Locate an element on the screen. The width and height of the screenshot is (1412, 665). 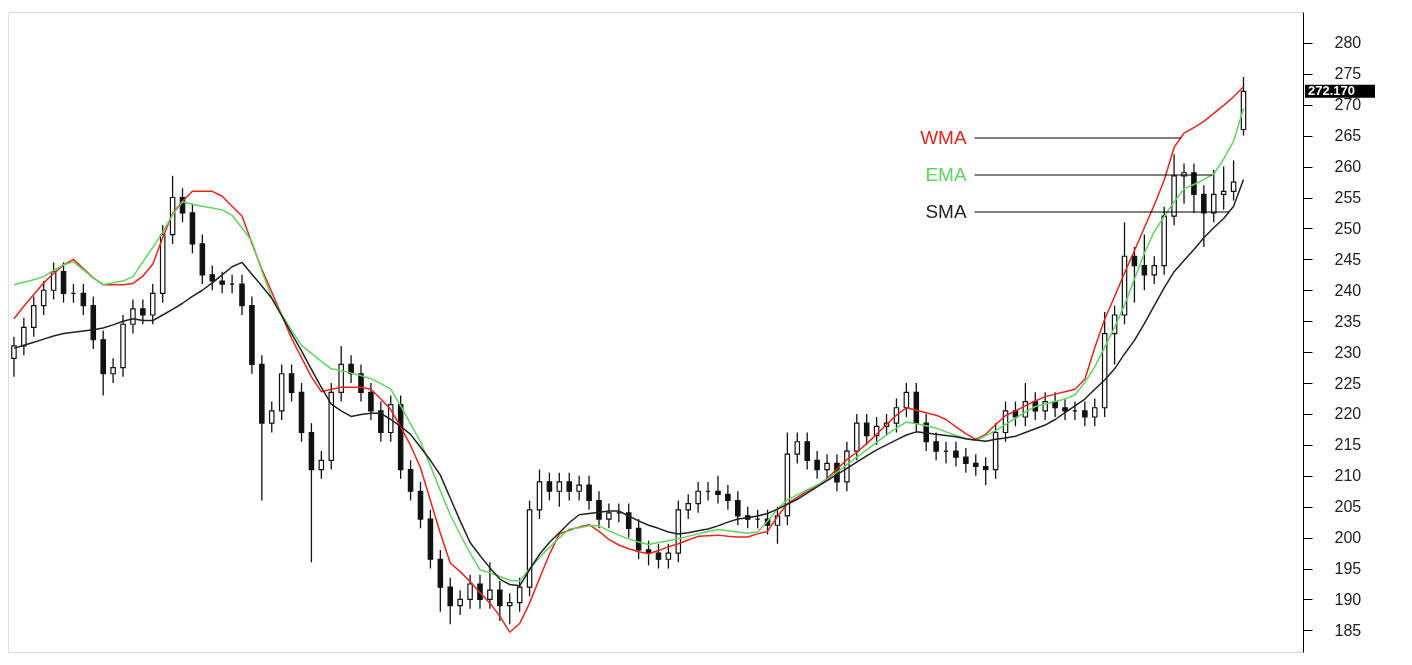
y-tick-label: 195 is located at coordinates (1348, 569).